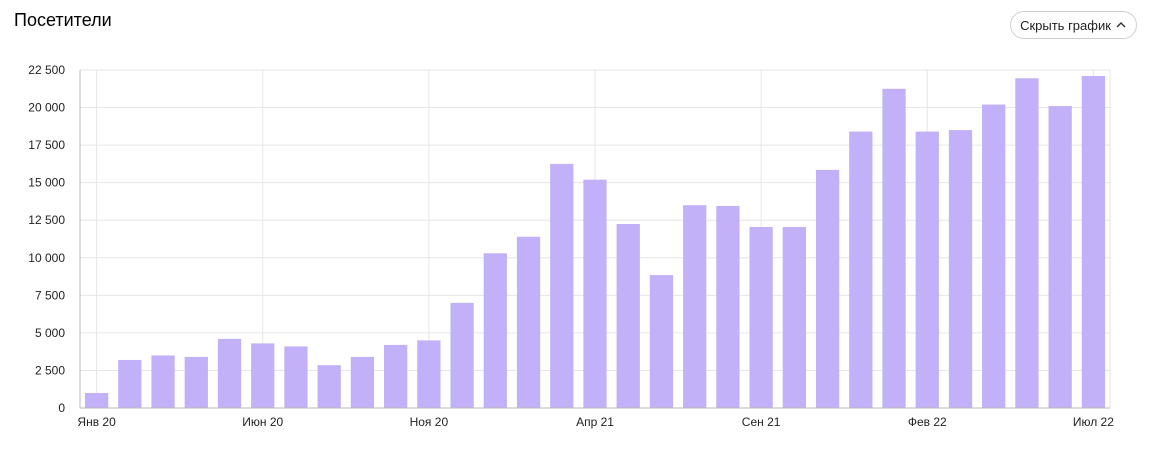 This screenshot has width=1152, height=449. Describe the element at coordinates (46, 108) in the screenshot. I see `y-tick-label: 20 000` at that location.